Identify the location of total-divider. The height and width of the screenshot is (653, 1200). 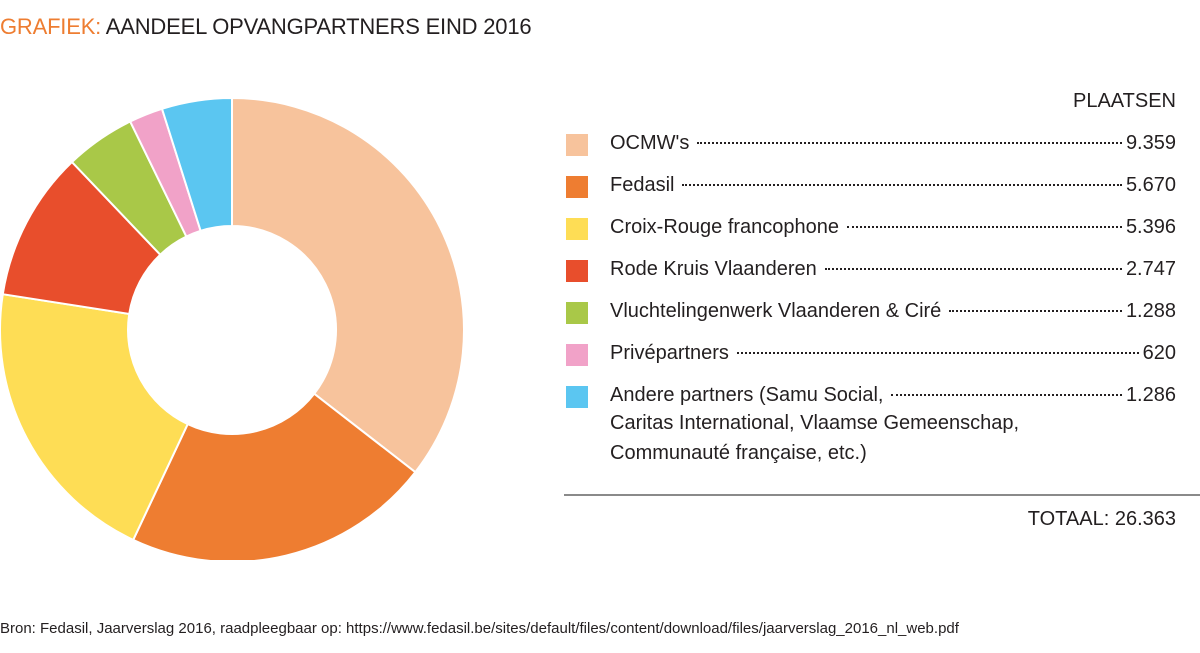
(882, 495).